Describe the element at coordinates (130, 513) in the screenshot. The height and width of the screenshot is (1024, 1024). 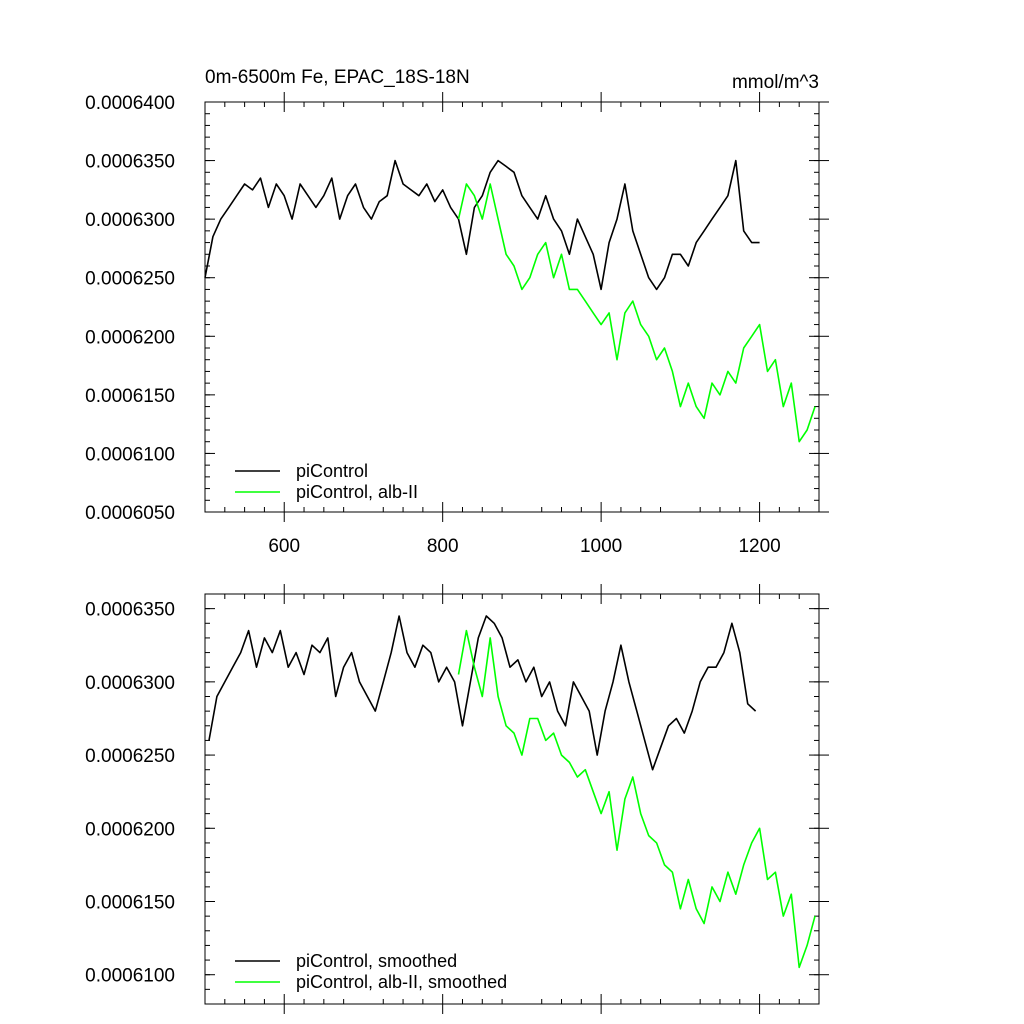
I see `y-tick-label: 0.0006050` at that location.